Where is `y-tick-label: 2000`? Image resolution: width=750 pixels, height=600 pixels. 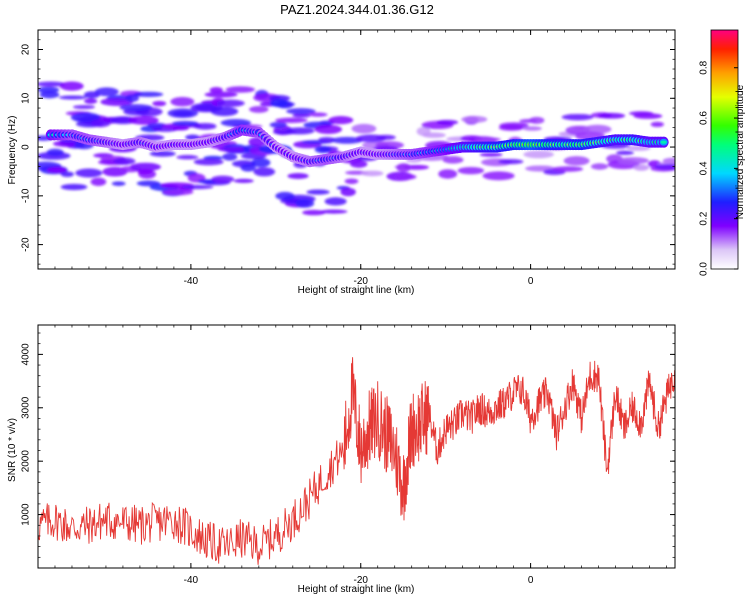 y-tick-label: 2000 is located at coordinates (26, 461).